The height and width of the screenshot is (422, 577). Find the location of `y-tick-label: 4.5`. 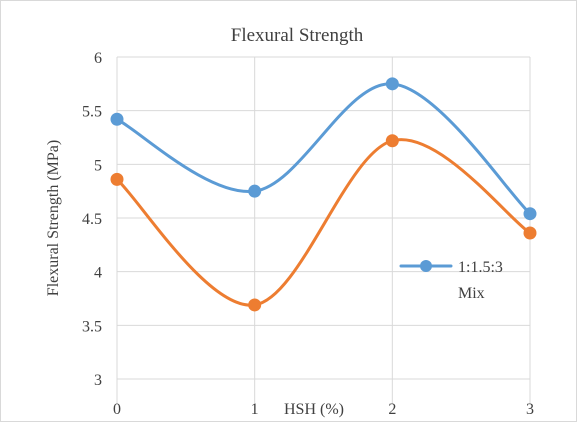

y-tick-label: 4.5 is located at coordinates (92, 219).